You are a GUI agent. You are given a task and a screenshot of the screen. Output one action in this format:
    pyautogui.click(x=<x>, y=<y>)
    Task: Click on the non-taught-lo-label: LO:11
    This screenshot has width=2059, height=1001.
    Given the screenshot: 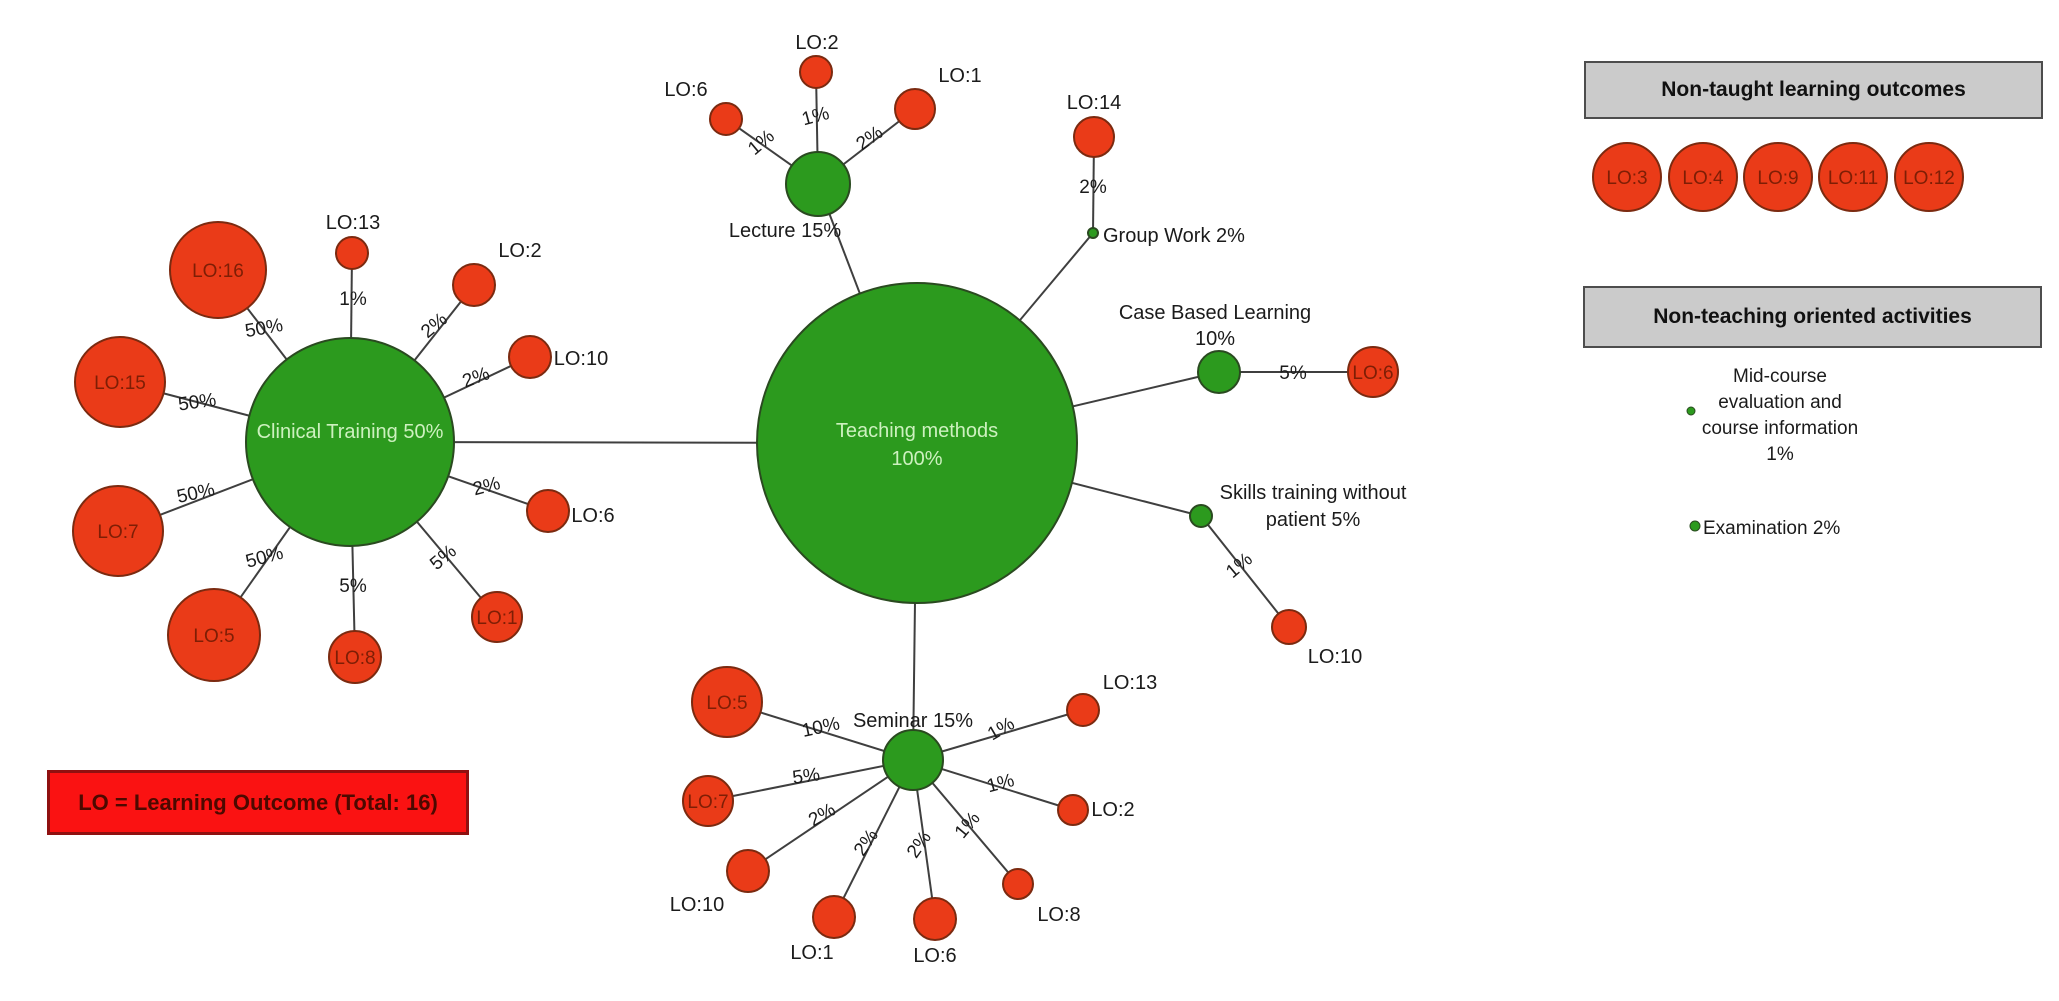 What is the action you would take?
    pyautogui.click(x=1853, y=178)
    